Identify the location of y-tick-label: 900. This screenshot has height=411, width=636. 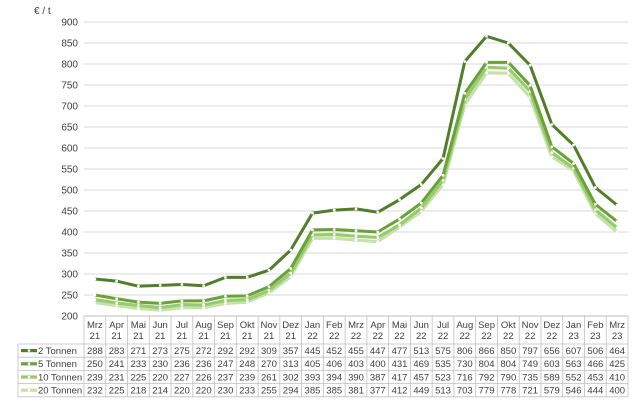
(69, 23).